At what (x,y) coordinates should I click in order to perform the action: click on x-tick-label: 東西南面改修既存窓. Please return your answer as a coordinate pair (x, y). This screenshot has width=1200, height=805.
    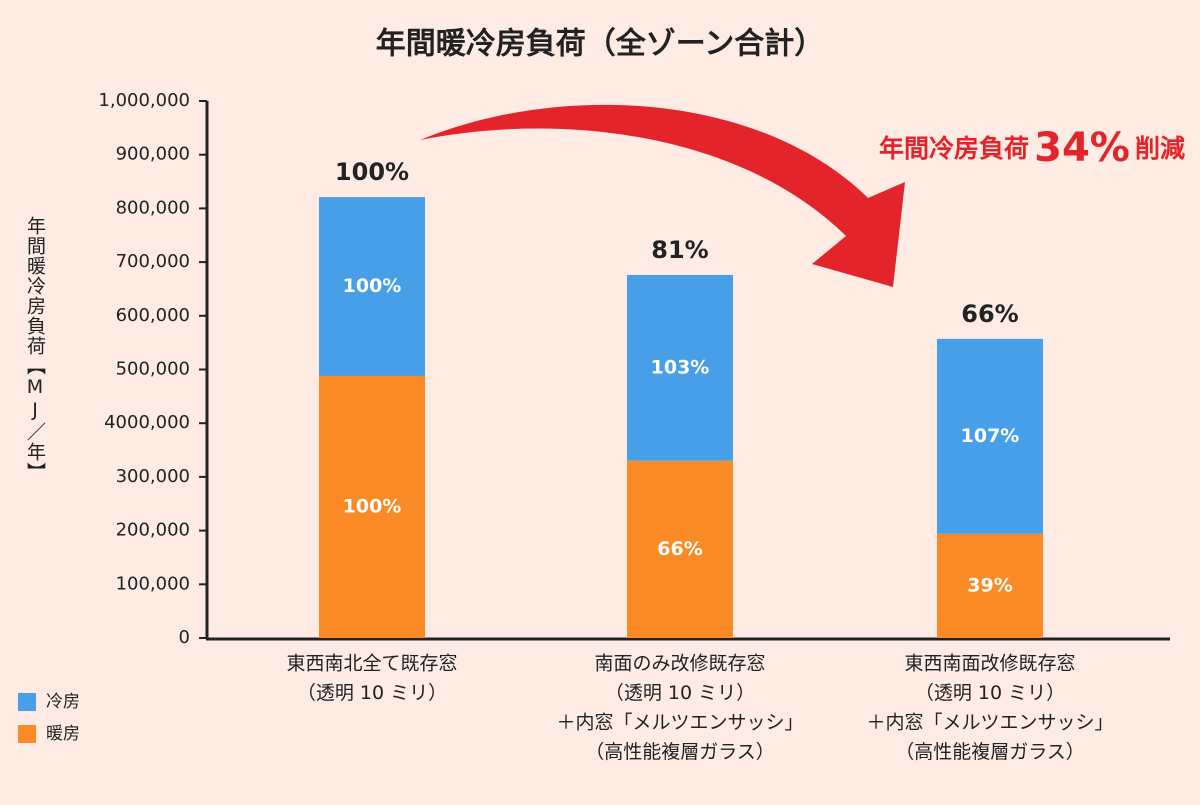
    Looking at the image, I should click on (989, 664).